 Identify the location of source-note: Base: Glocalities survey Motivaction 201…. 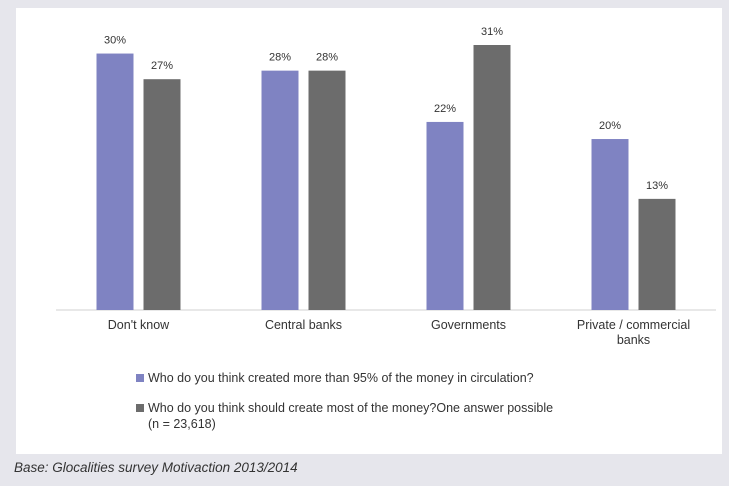
(156, 467).